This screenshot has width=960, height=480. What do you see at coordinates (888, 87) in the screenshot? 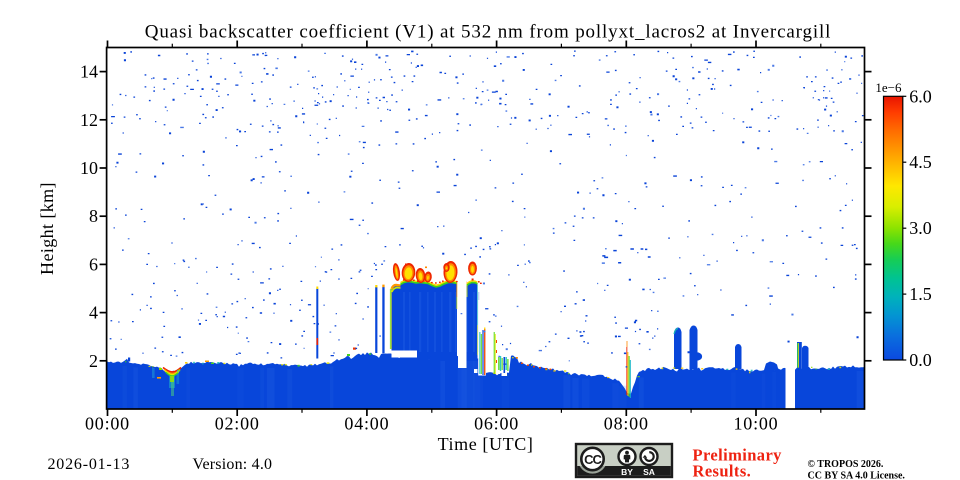
I see `svg-text: 1e−6` at bounding box center [888, 87].